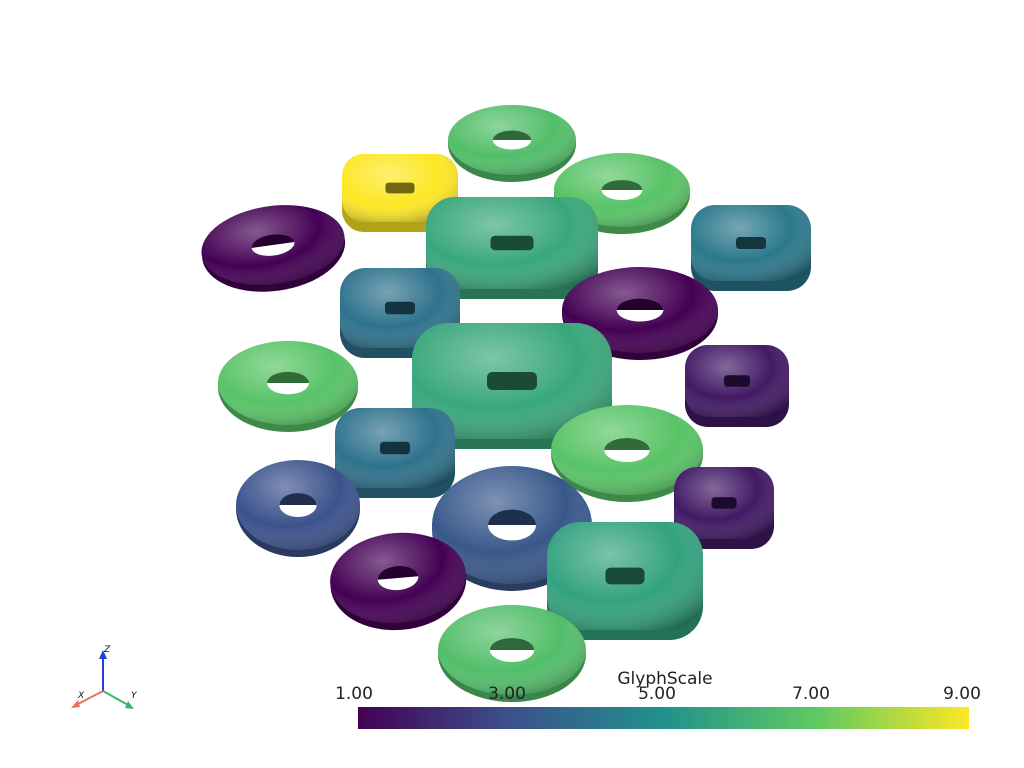 The height and width of the screenshot is (768, 1024). Describe the element at coordinates (102, 679) in the screenshot. I see `orientation-axes` at that location.